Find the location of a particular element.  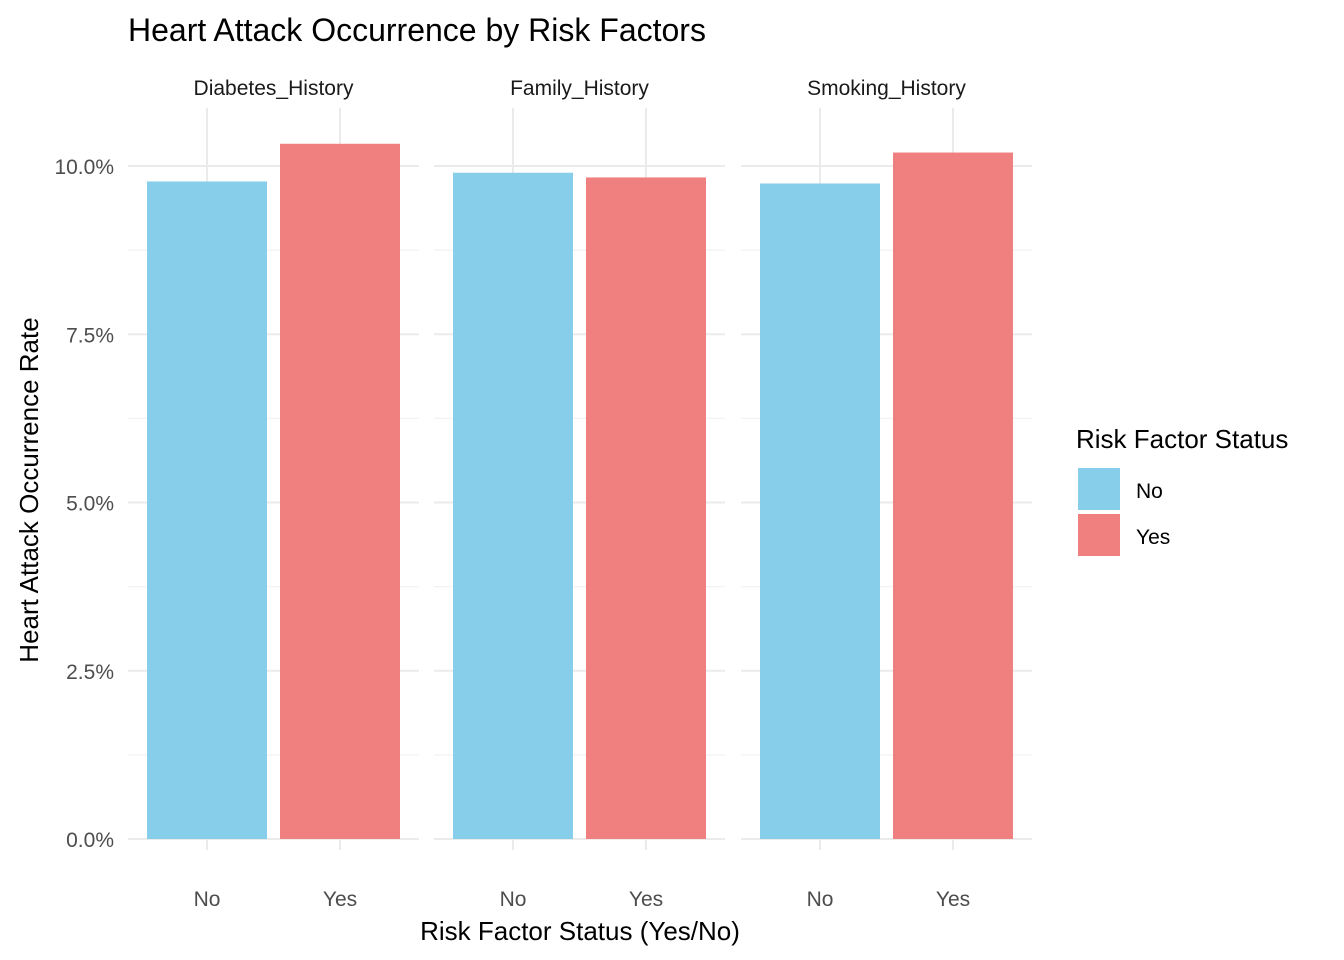

x-axis-label: Risk Factor Status (Yes/No) is located at coordinates (580, 931).